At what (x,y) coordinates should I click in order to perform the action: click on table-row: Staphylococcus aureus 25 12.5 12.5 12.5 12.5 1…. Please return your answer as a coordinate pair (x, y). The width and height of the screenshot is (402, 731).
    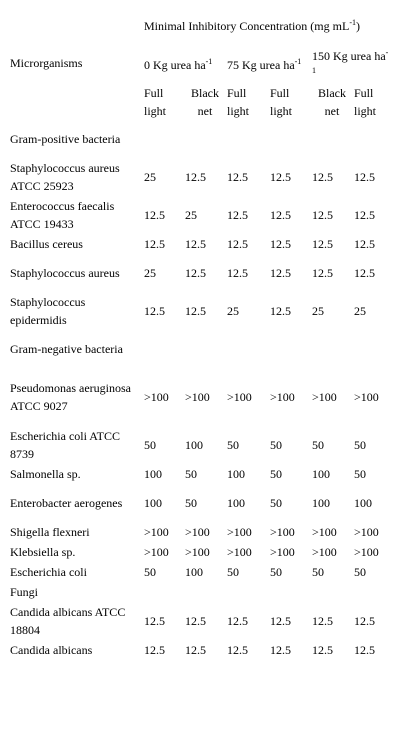
    Looking at the image, I should click on (200, 273).